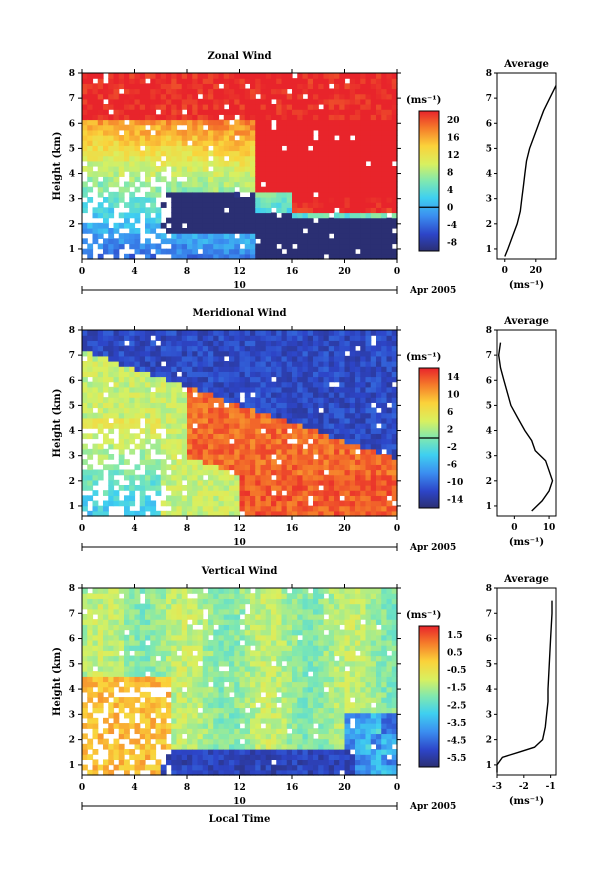  What do you see at coordinates (187, 529) in the screenshot?
I see `x-tick-label: 8` at bounding box center [187, 529].